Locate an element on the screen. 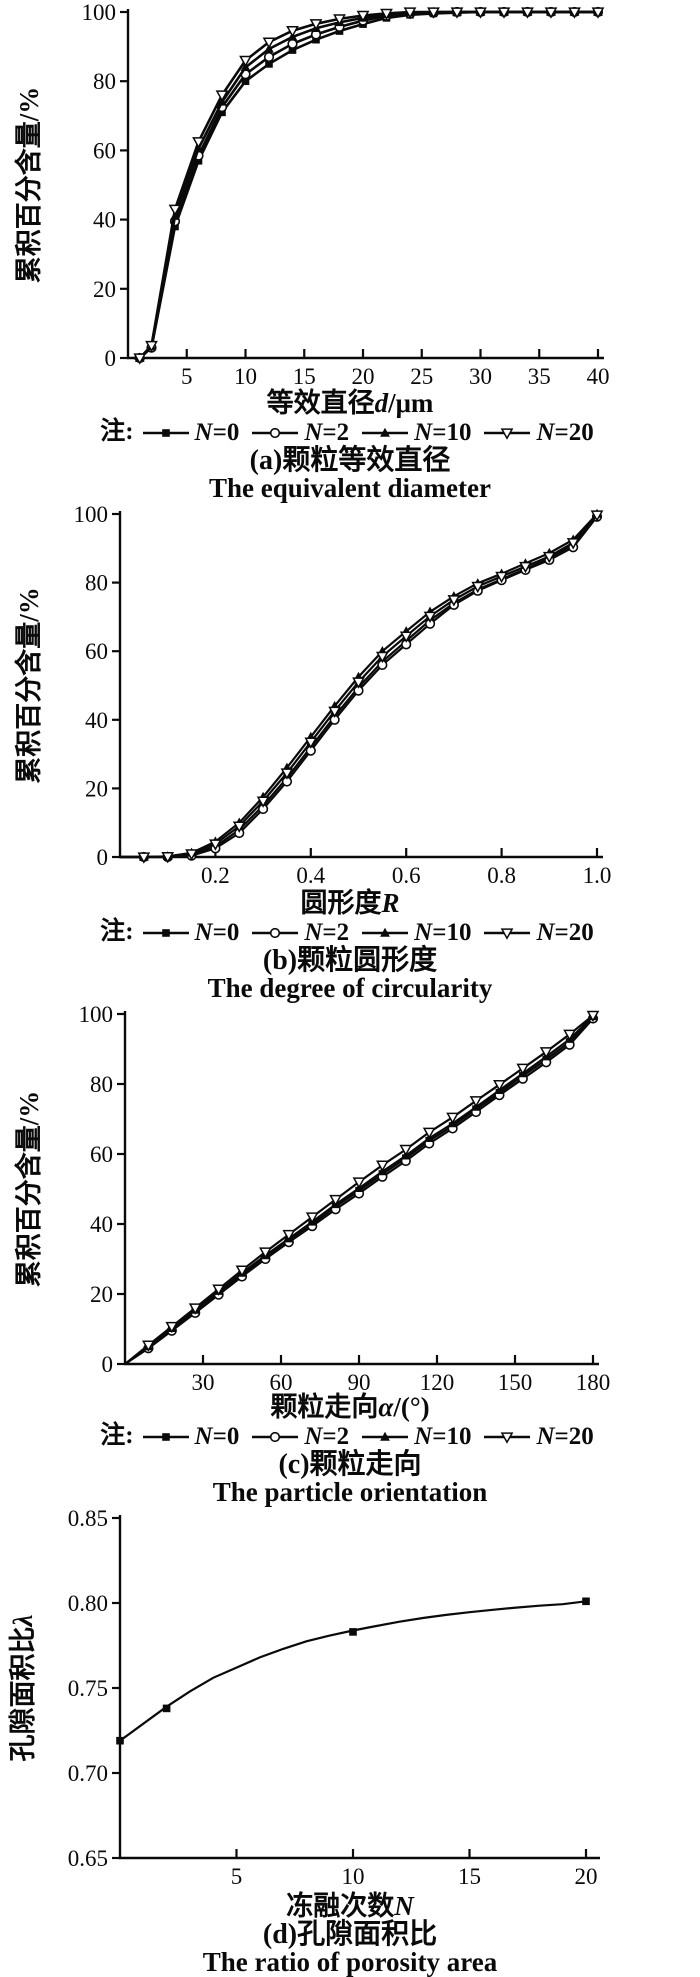 This screenshot has height=1977, width=700. triangle-up-marker is located at coordinates (385, 432).